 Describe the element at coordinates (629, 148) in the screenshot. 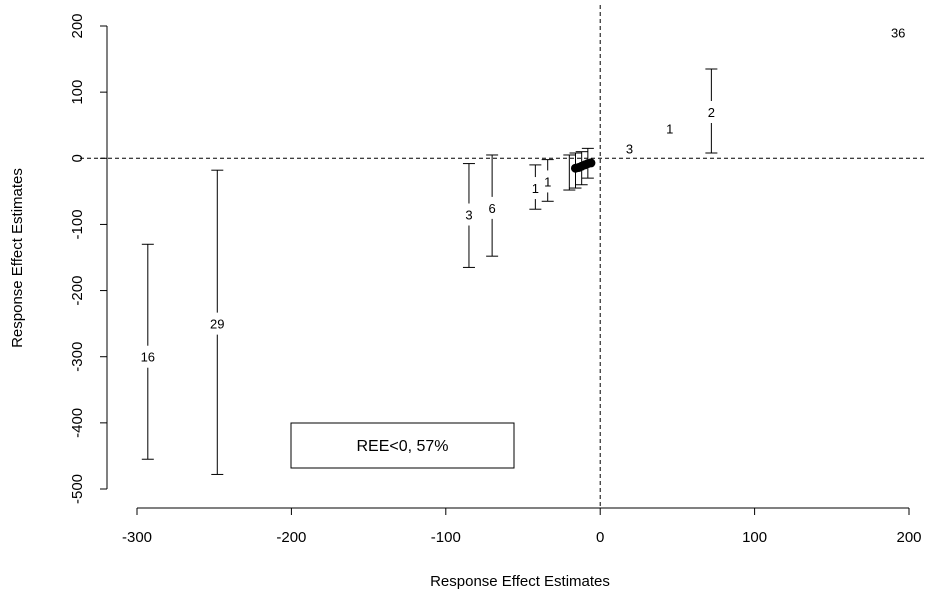

I see `count-label: 3` at that location.